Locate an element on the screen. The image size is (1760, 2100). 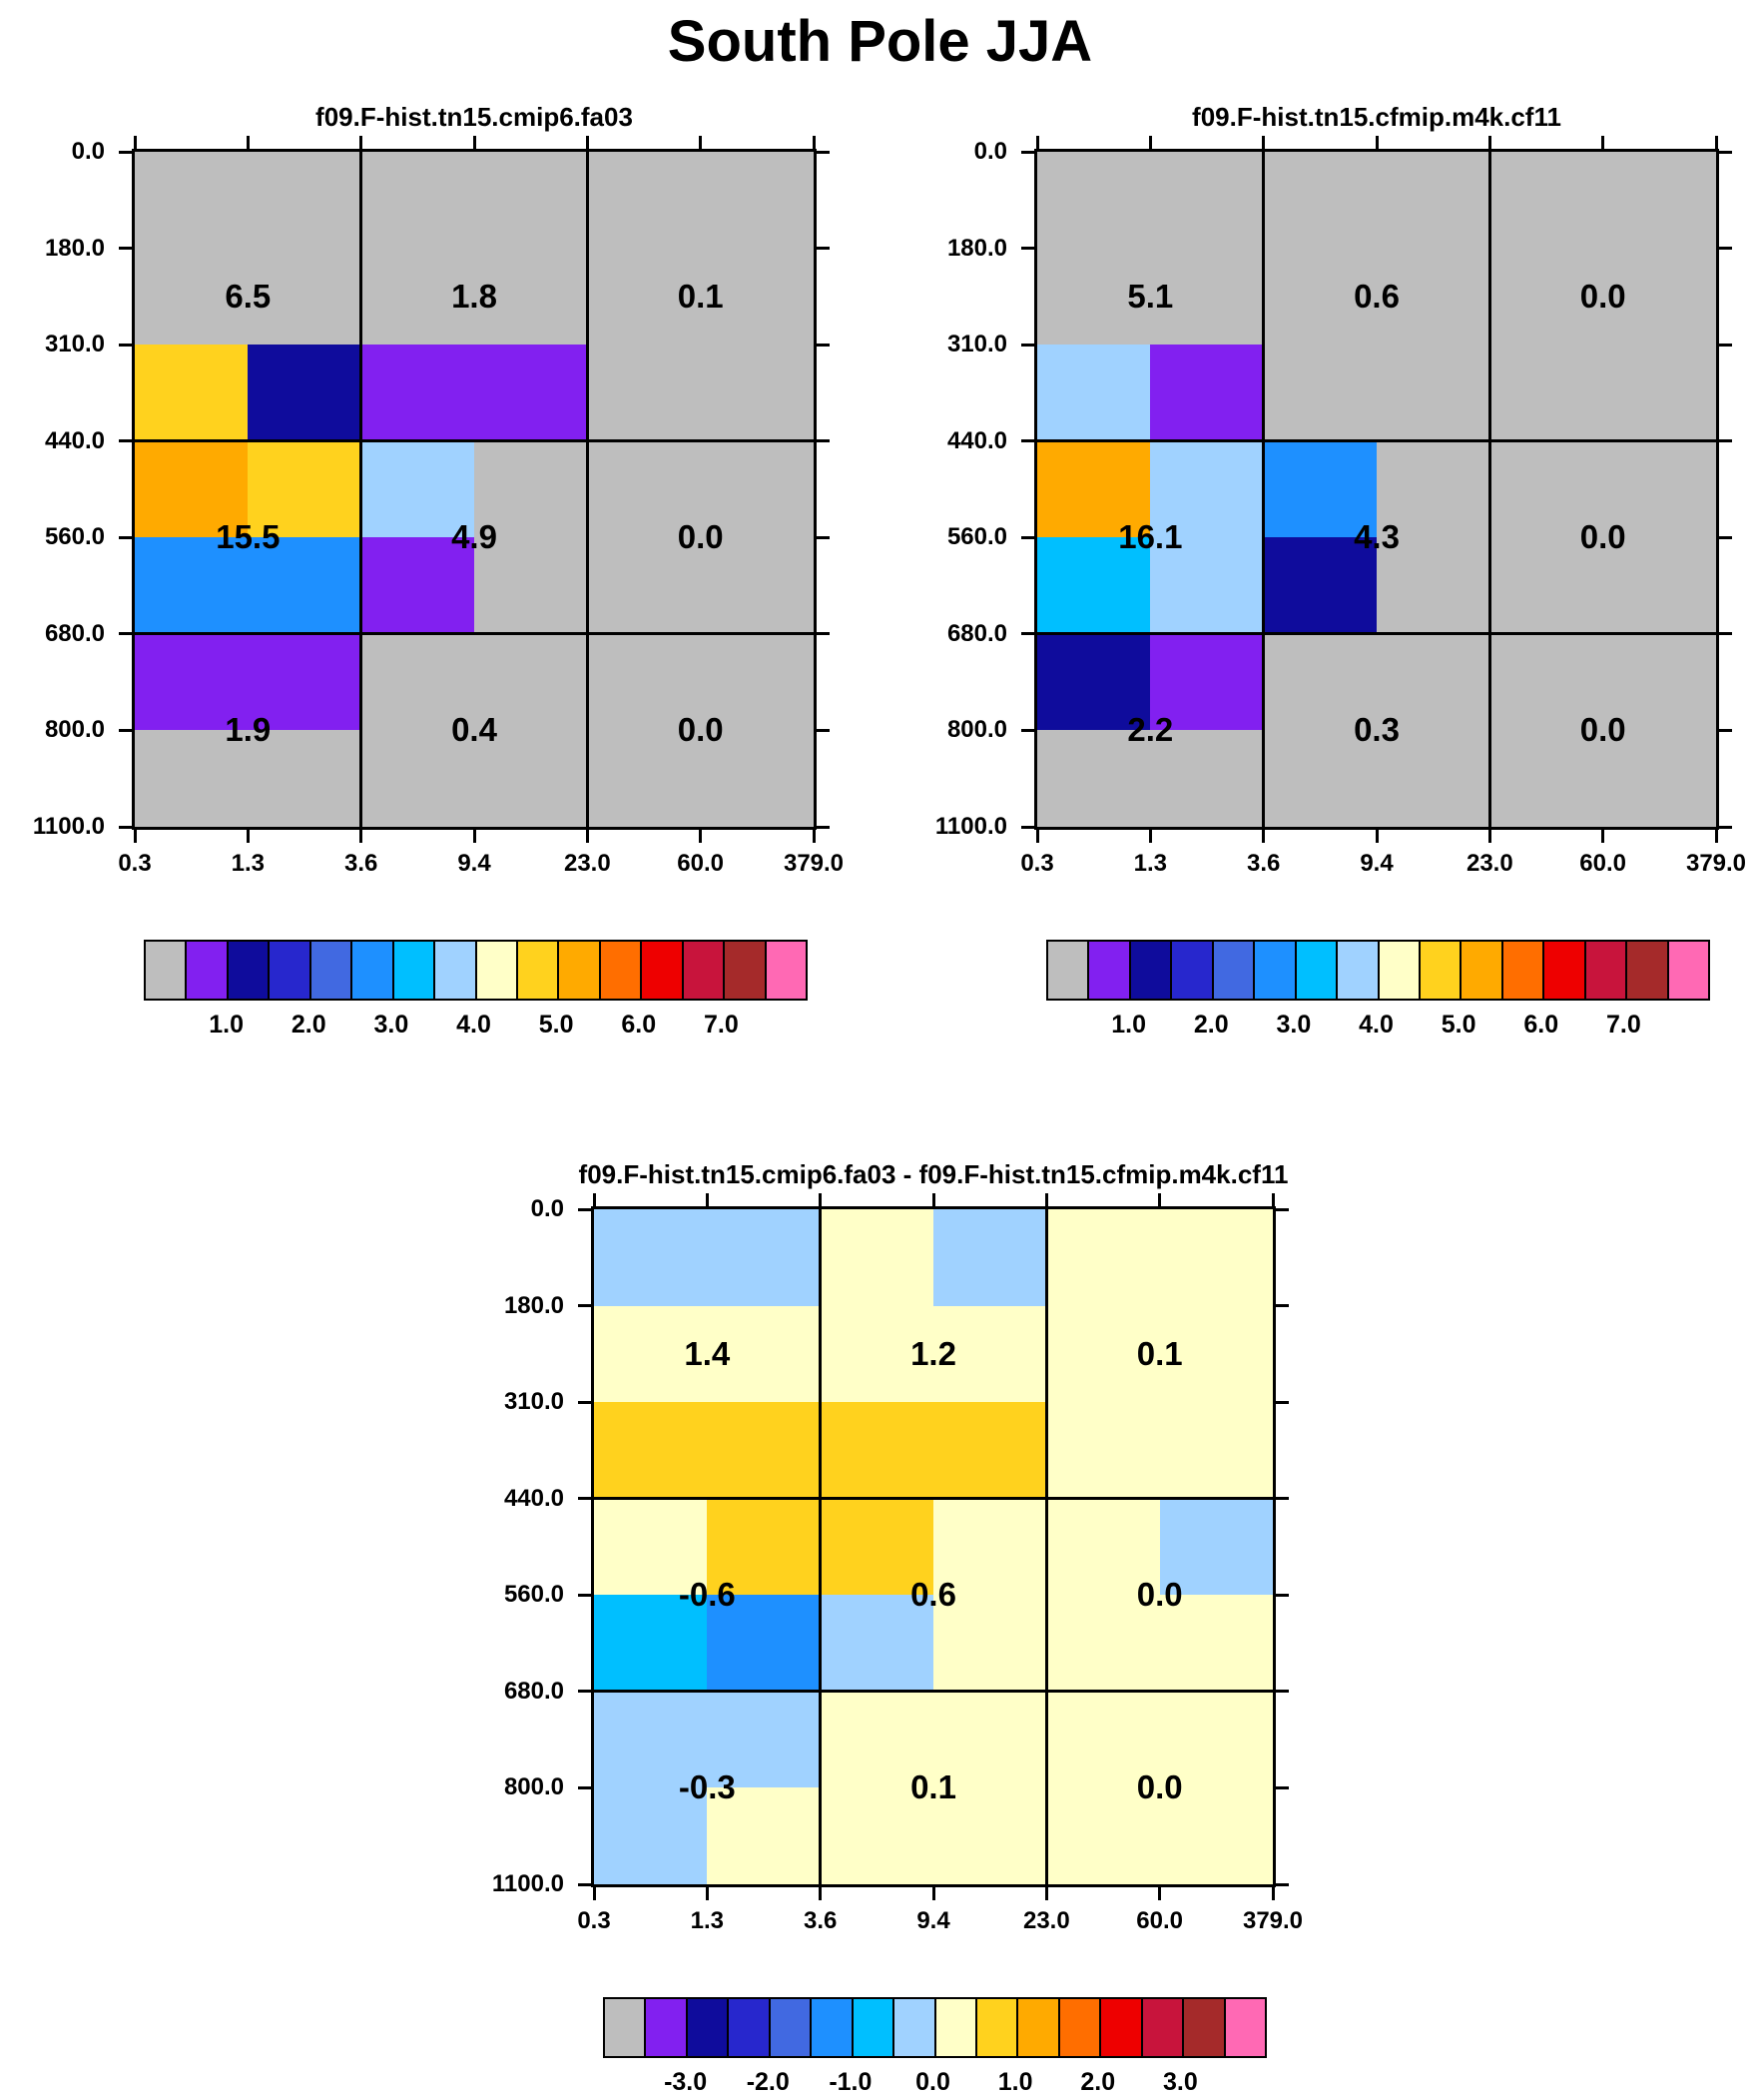
region-value-label: 0.0 is located at coordinates (1602, 730).